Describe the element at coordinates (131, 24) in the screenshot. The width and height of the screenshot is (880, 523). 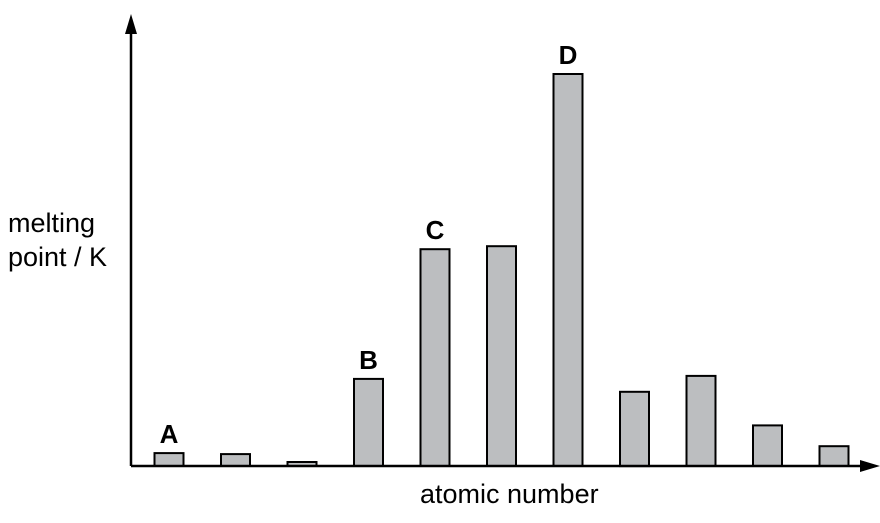
I see `y-axis-arrowhead` at that location.